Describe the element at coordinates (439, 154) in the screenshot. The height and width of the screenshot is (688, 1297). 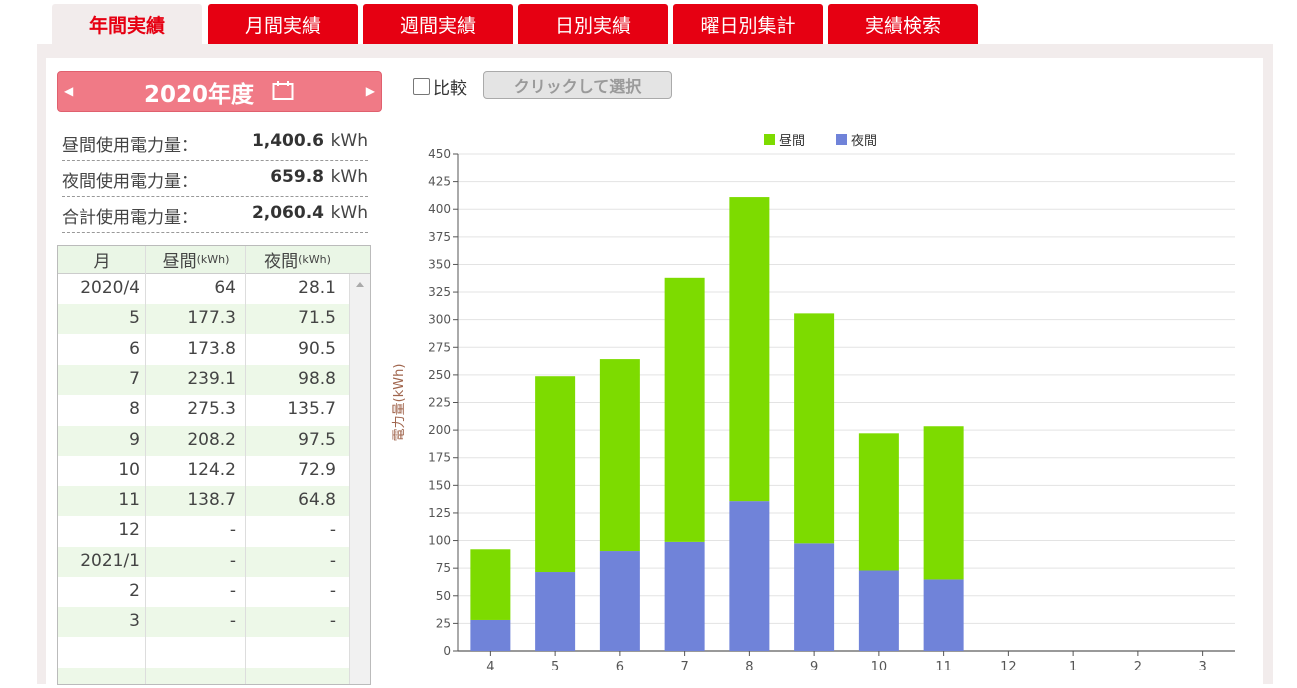
I see `y-tick-label: 450` at that location.